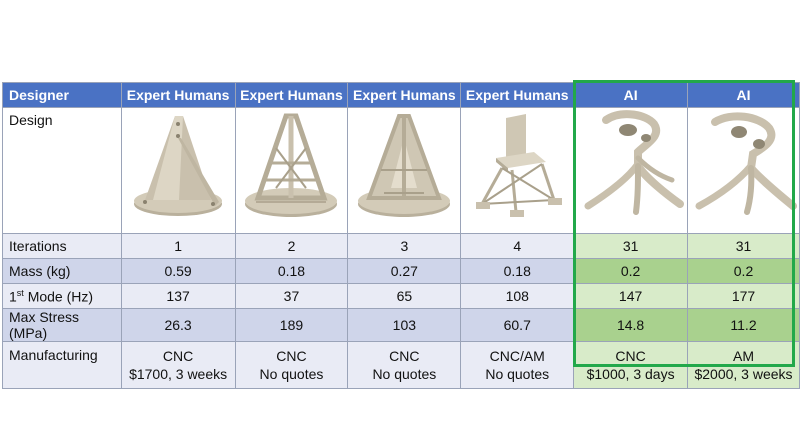  What do you see at coordinates (62, 271) in the screenshot?
I see `mass-label: Mass (kg)` at bounding box center [62, 271].